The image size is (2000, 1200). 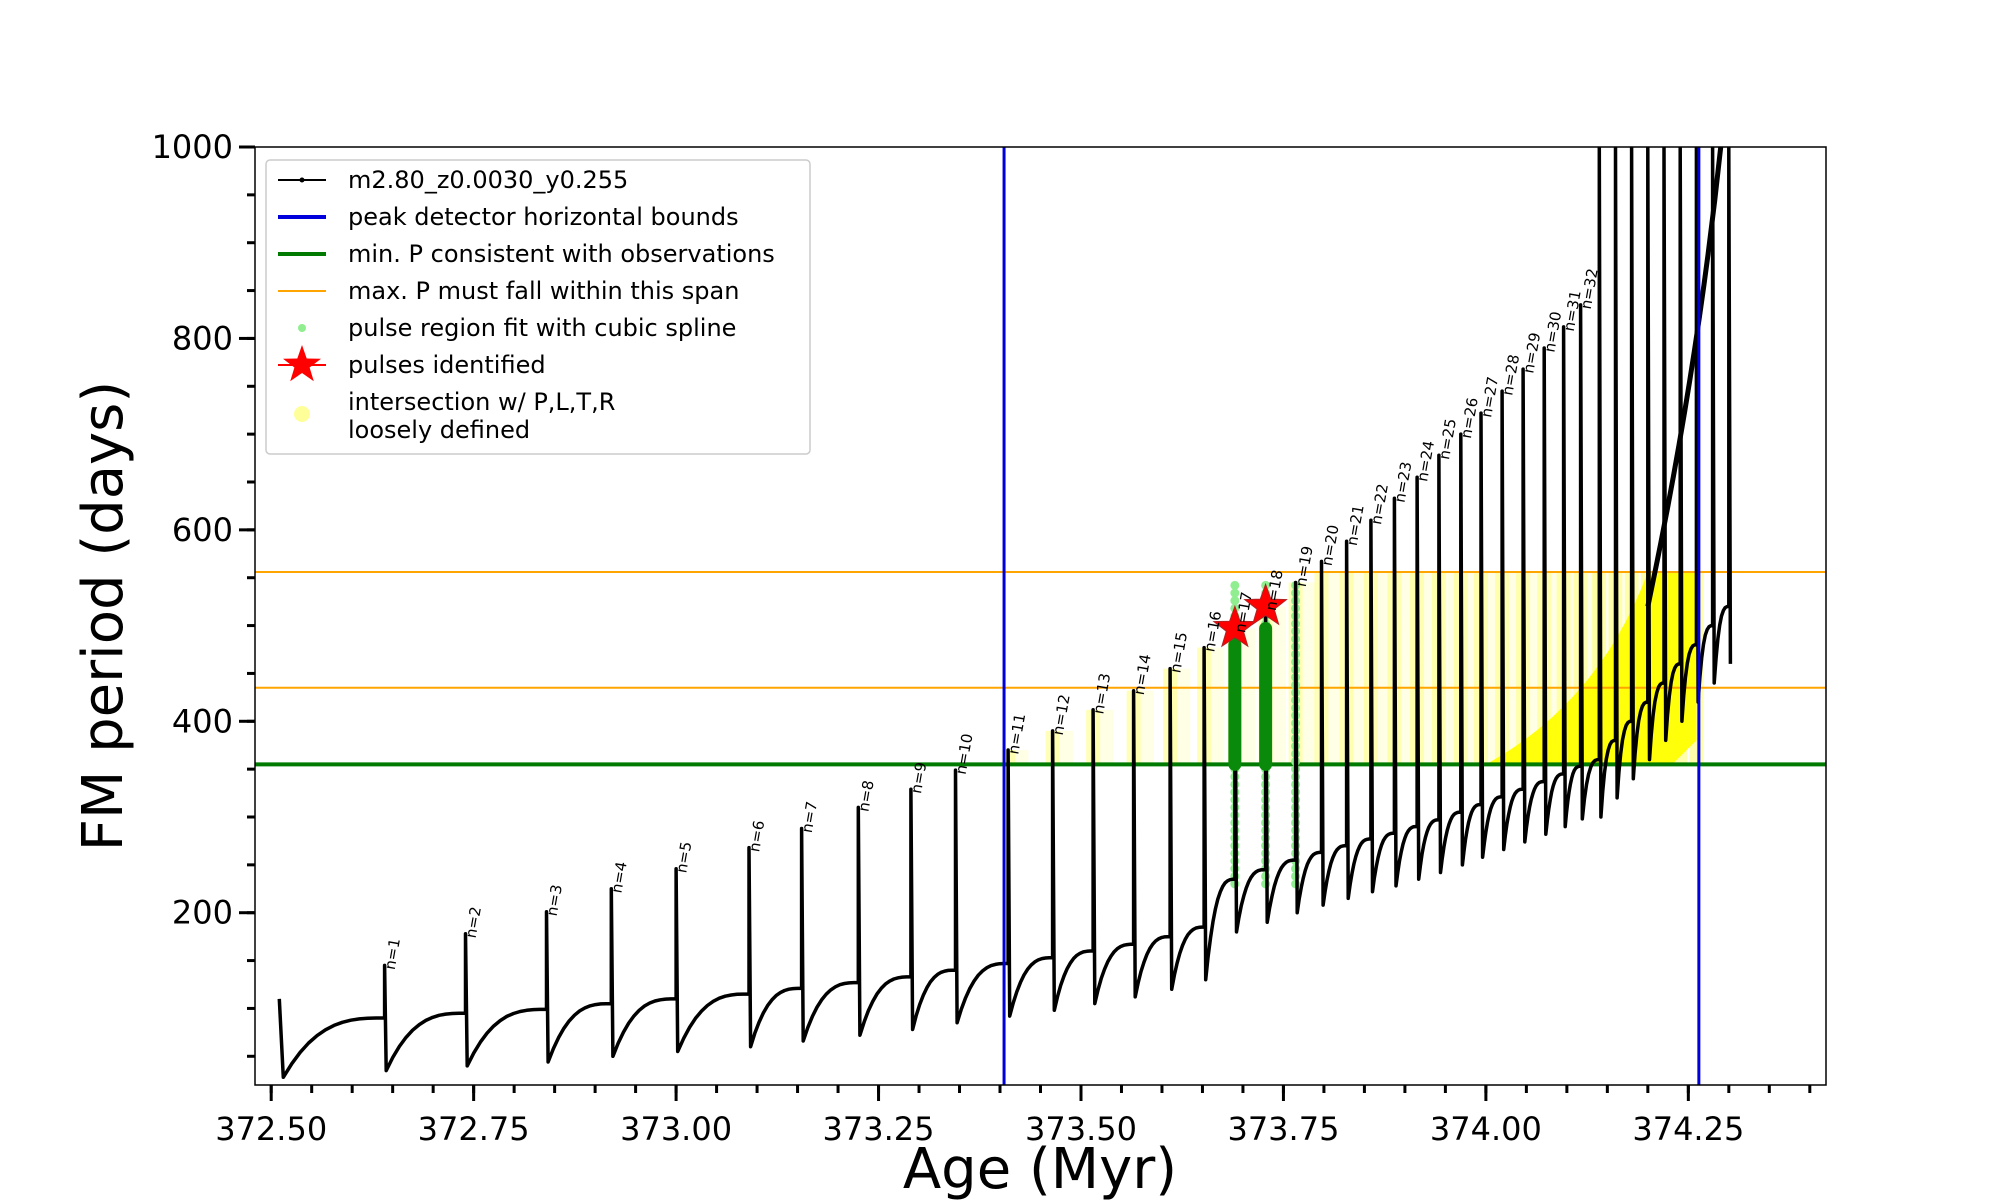 What do you see at coordinates (202, 530) in the screenshot?
I see `y-tick-label: 600` at bounding box center [202, 530].